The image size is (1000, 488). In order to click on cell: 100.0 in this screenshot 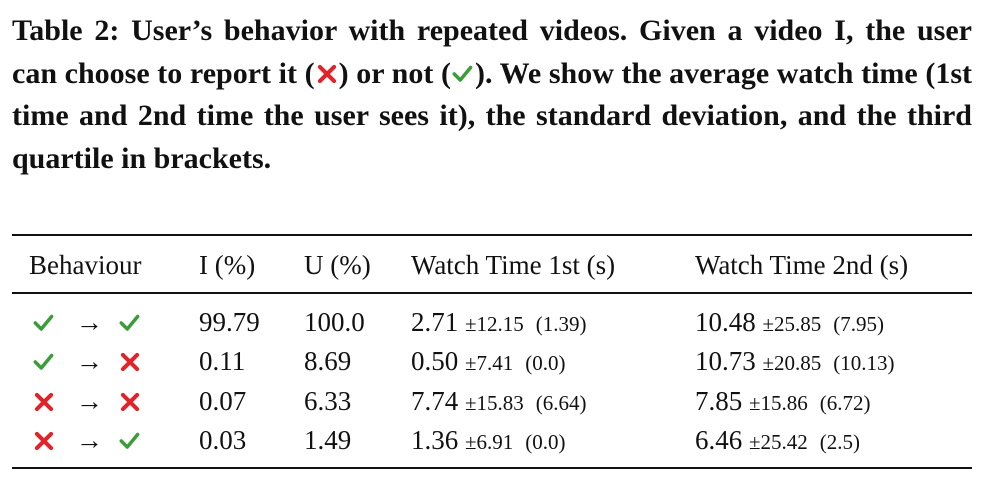, I will do `click(334, 322)`.